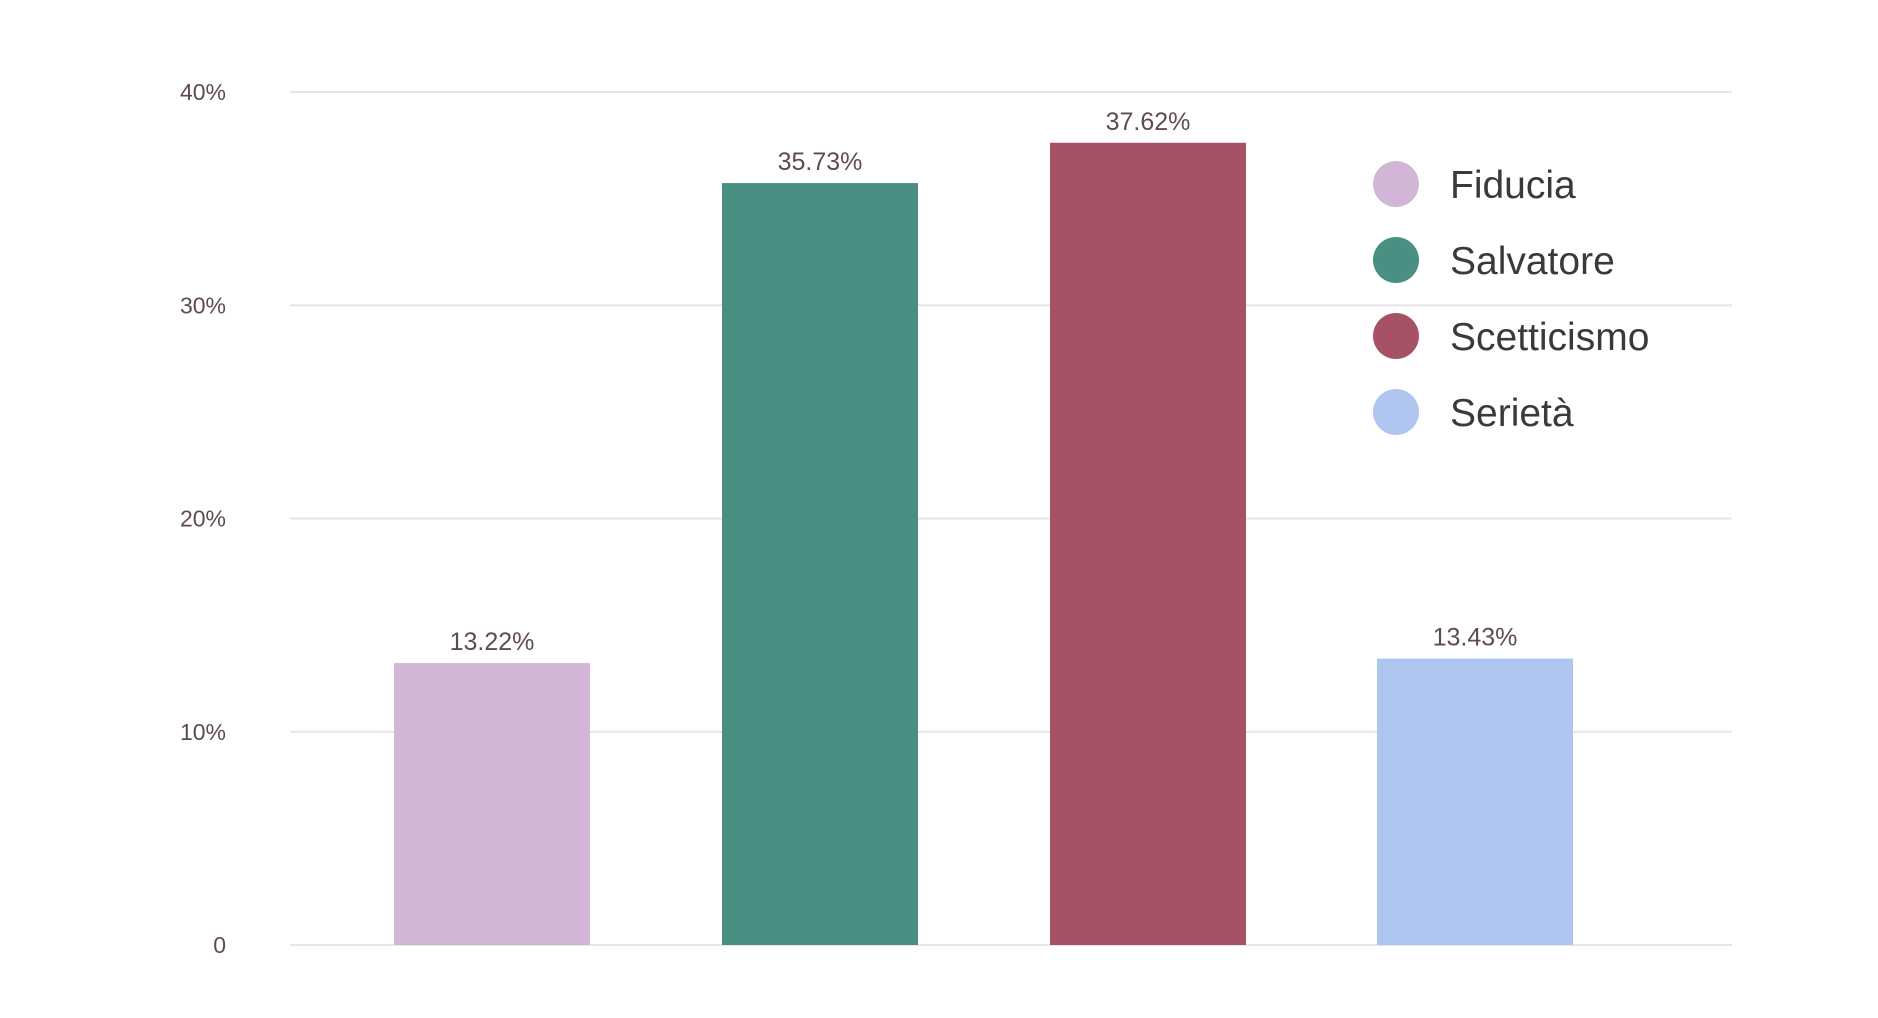 The image size is (1878, 1018). I want to click on data-label: 35.73%, so click(820, 162).